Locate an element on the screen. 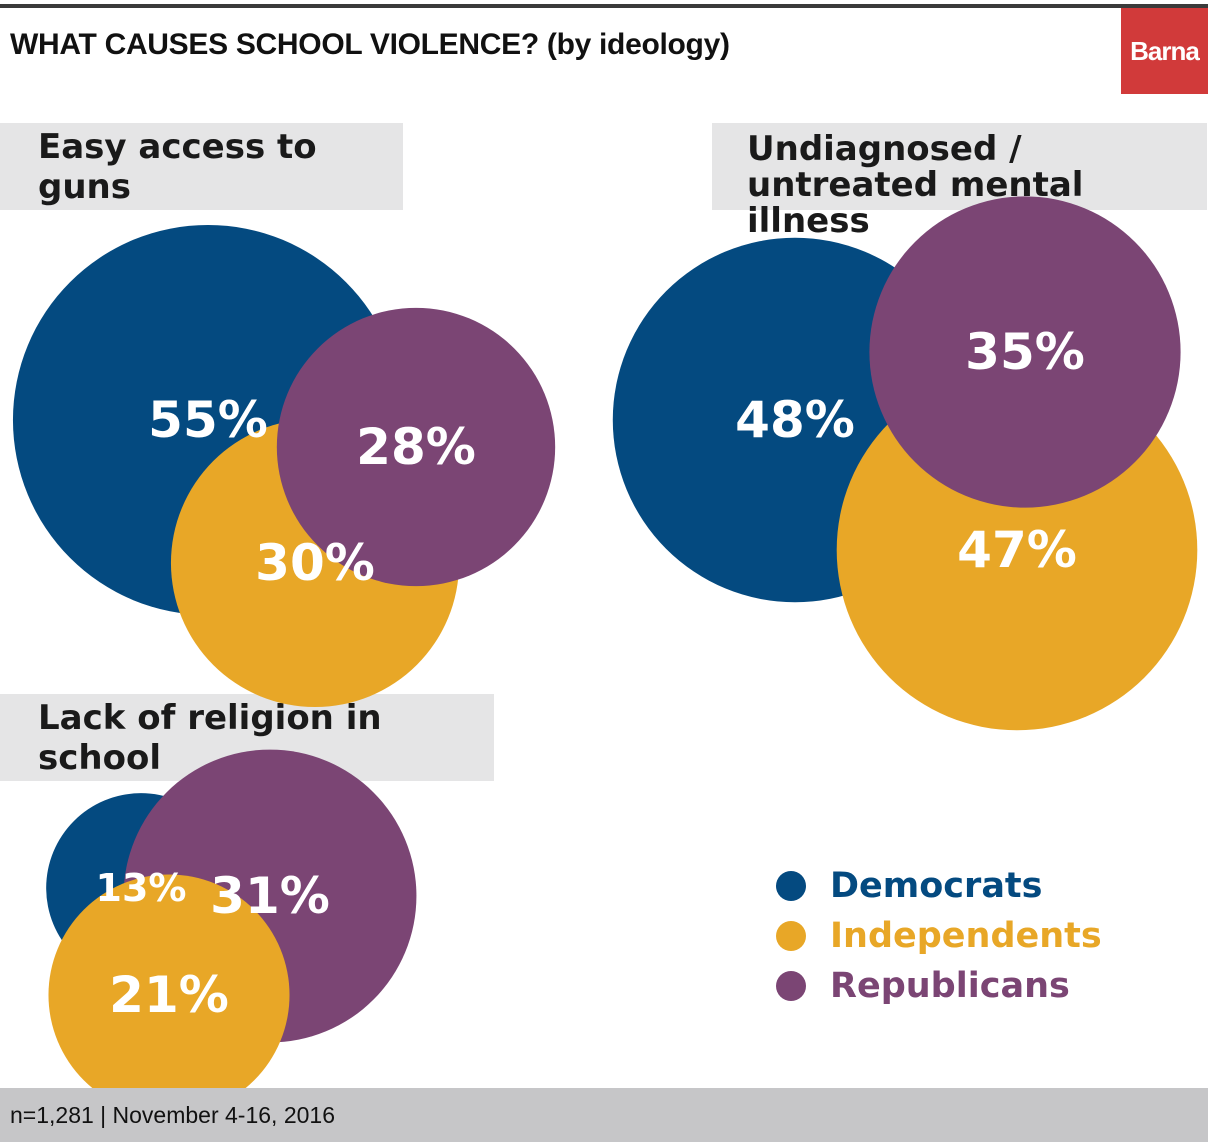 Image resolution: width=1208 pixels, height=1144 pixels. legend-republicans: Republicans is located at coordinates (923, 986).